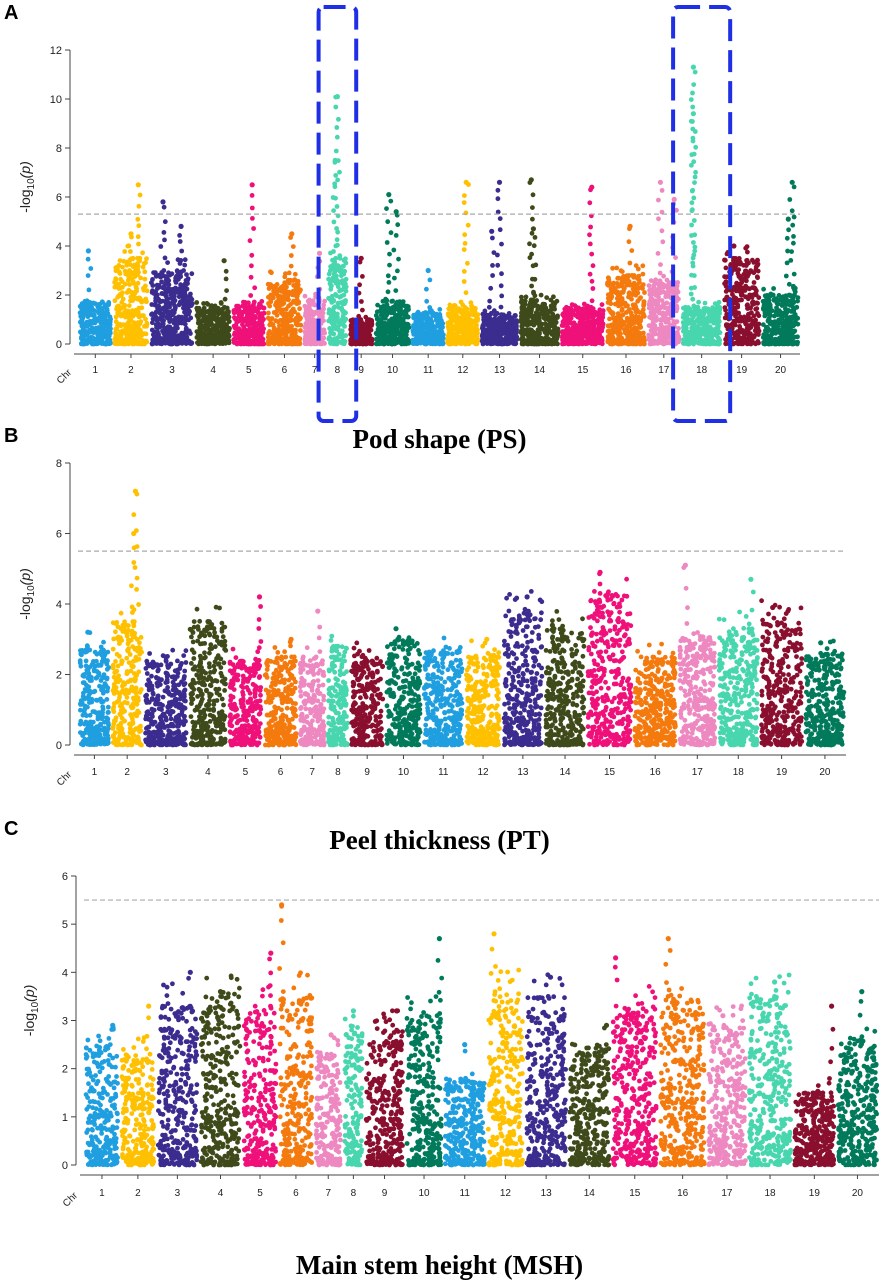 This screenshot has height=1287, width=879. I want to click on chromosome-3-points, so click(172, 302).